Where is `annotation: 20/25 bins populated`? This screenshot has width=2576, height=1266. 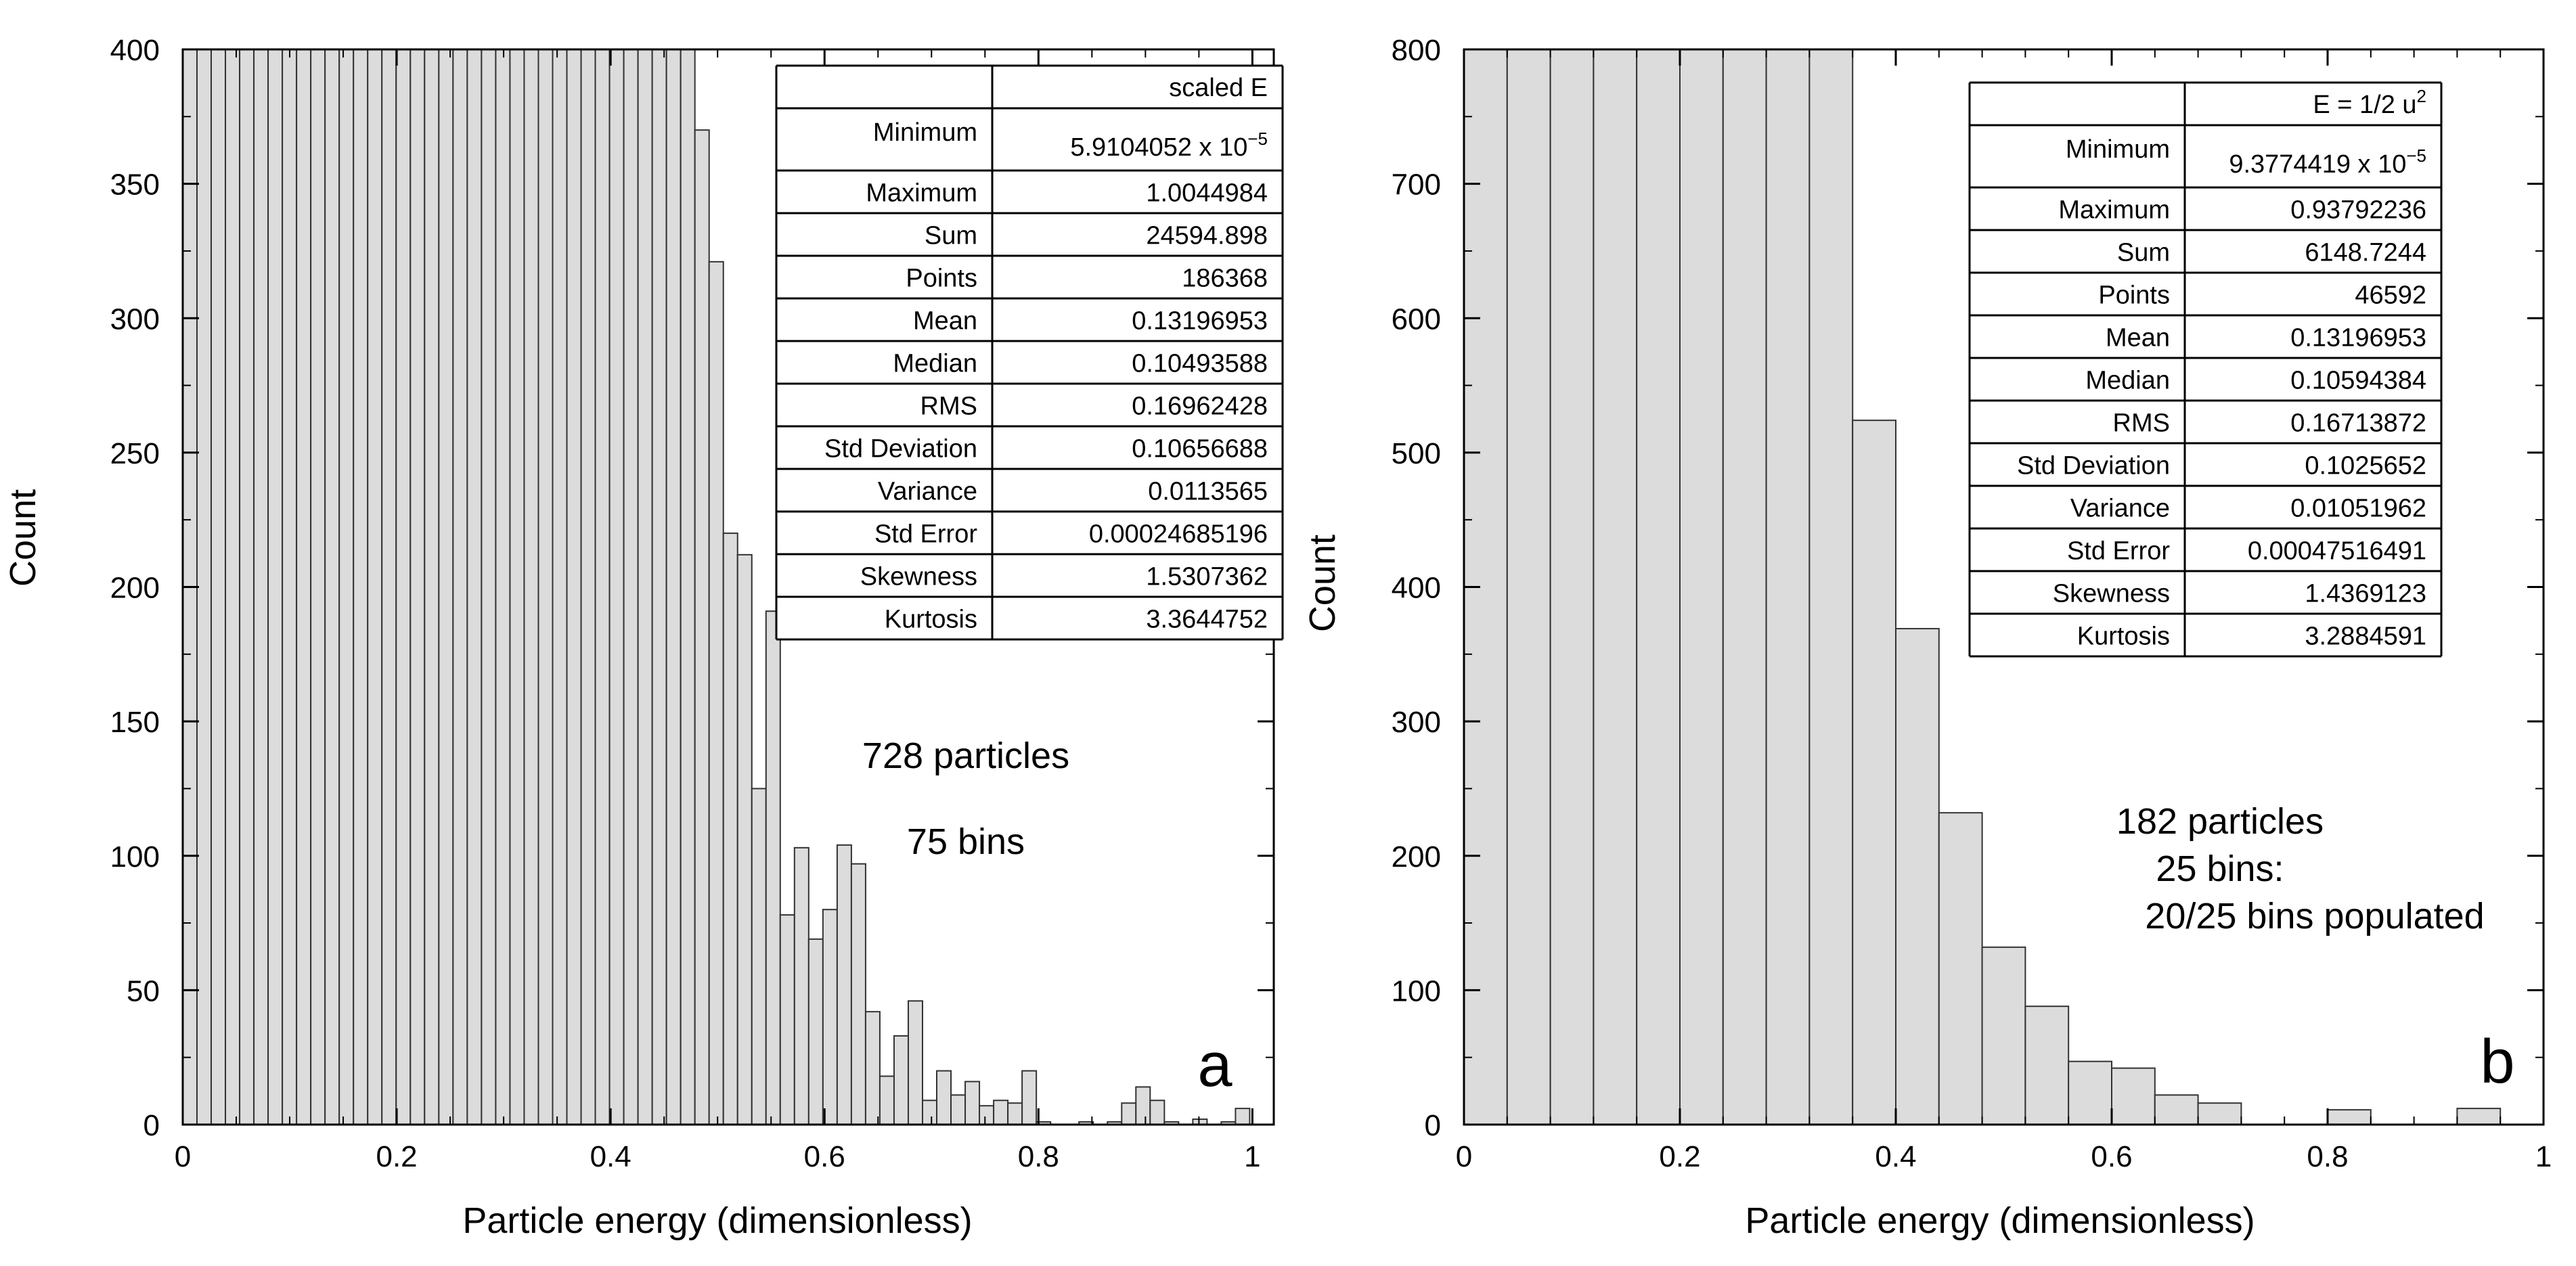
annotation: 20/25 bins populated is located at coordinates (2314, 916).